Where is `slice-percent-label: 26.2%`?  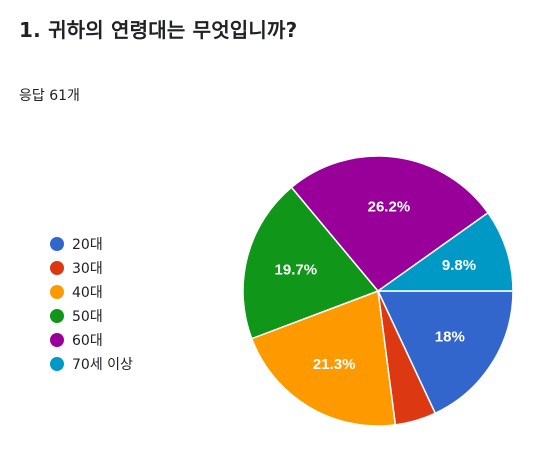 slice-percent-label: 26.2% is located at coordinates (389, 207).